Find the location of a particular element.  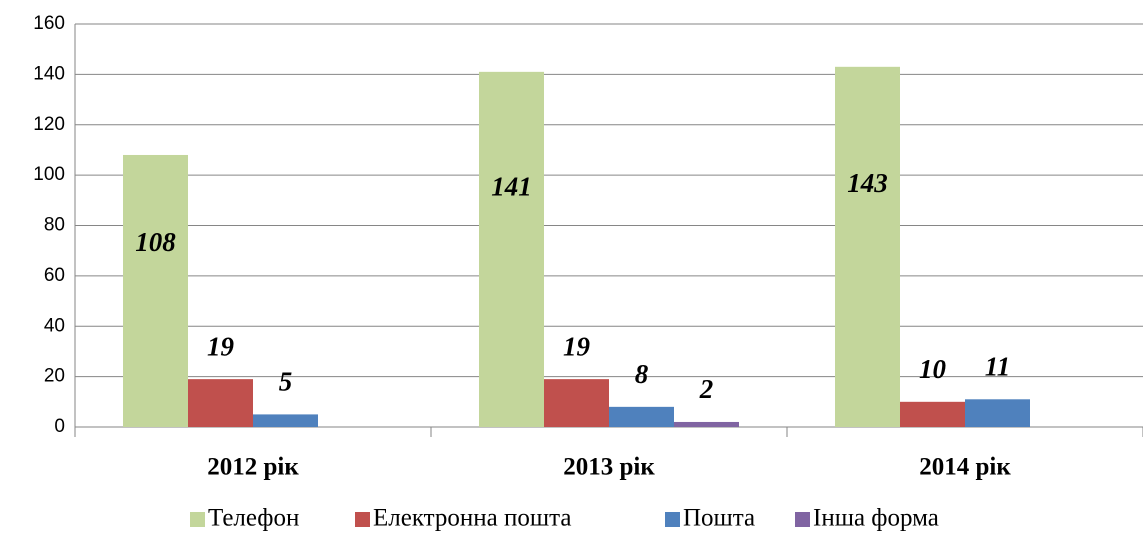

y-tick-label: 120 is located at coordinates (49, 124).